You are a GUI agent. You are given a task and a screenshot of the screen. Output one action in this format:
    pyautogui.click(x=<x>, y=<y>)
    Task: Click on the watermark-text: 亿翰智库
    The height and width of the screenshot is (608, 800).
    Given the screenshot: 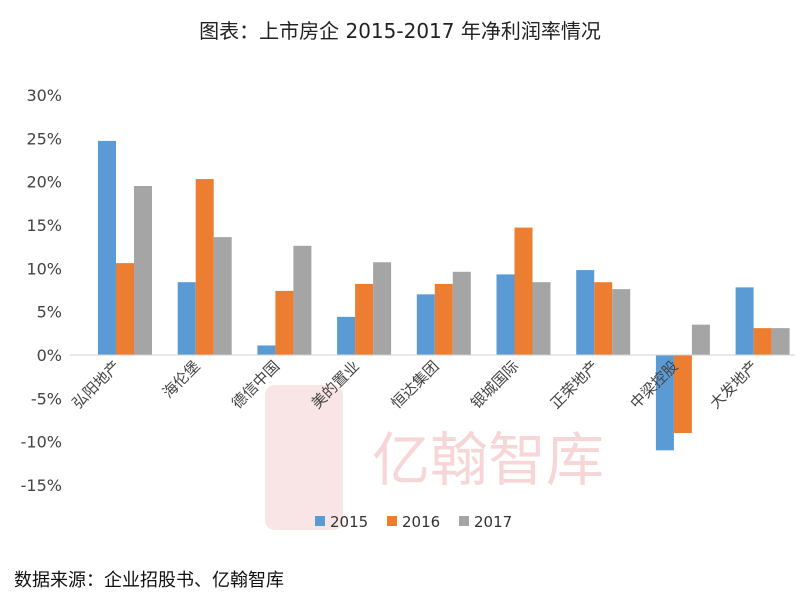 What is the action you would take?
    pyautogui.click(x=488, y=460)
    